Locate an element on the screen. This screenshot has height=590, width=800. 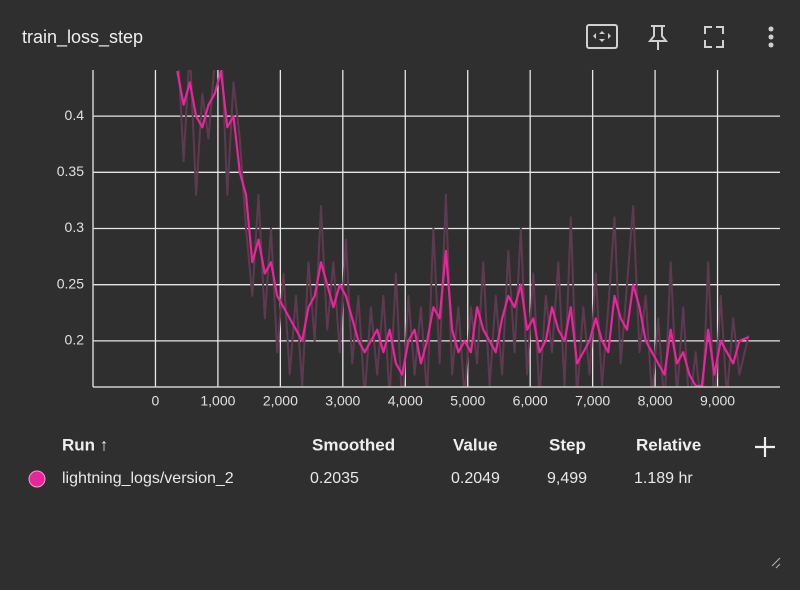
column-header: Run ↑ is located at coordinates (85, 444).